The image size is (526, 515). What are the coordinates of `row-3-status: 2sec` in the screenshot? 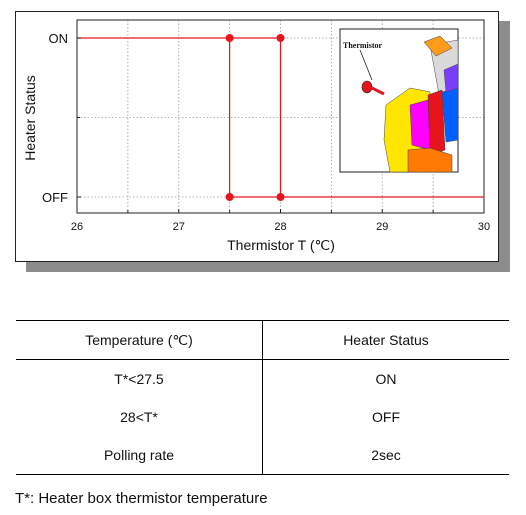 It's located at (385, 455).